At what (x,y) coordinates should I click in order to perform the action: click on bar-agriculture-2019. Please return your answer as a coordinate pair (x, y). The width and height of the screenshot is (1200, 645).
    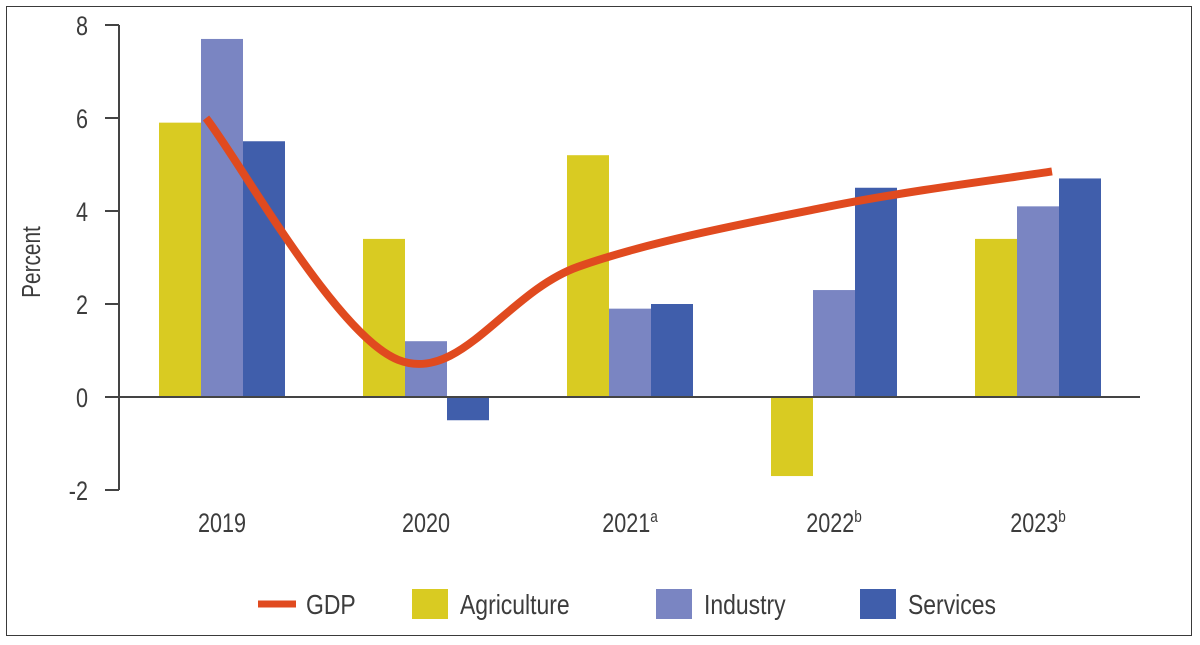
    Looking at the image, I should click on (180, 260).